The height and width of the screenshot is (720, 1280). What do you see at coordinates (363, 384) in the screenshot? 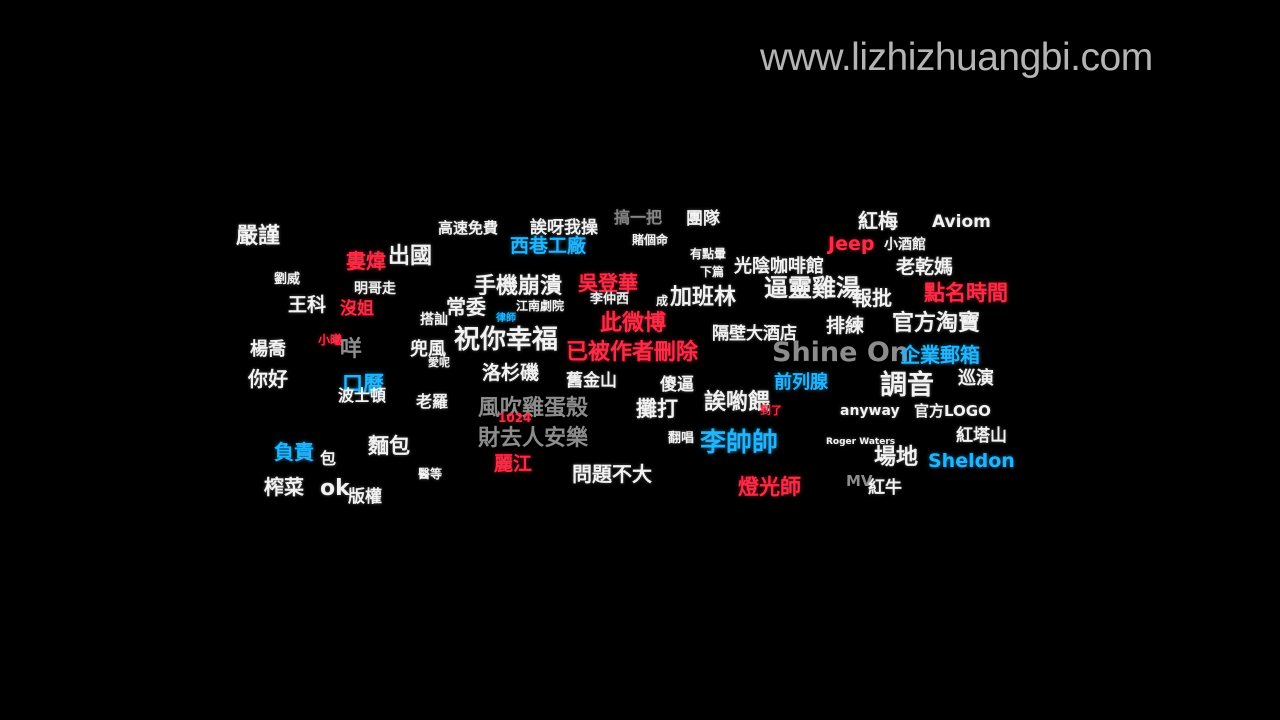
I see `cloud-word: 口曆` at bounding box center [363, 384].